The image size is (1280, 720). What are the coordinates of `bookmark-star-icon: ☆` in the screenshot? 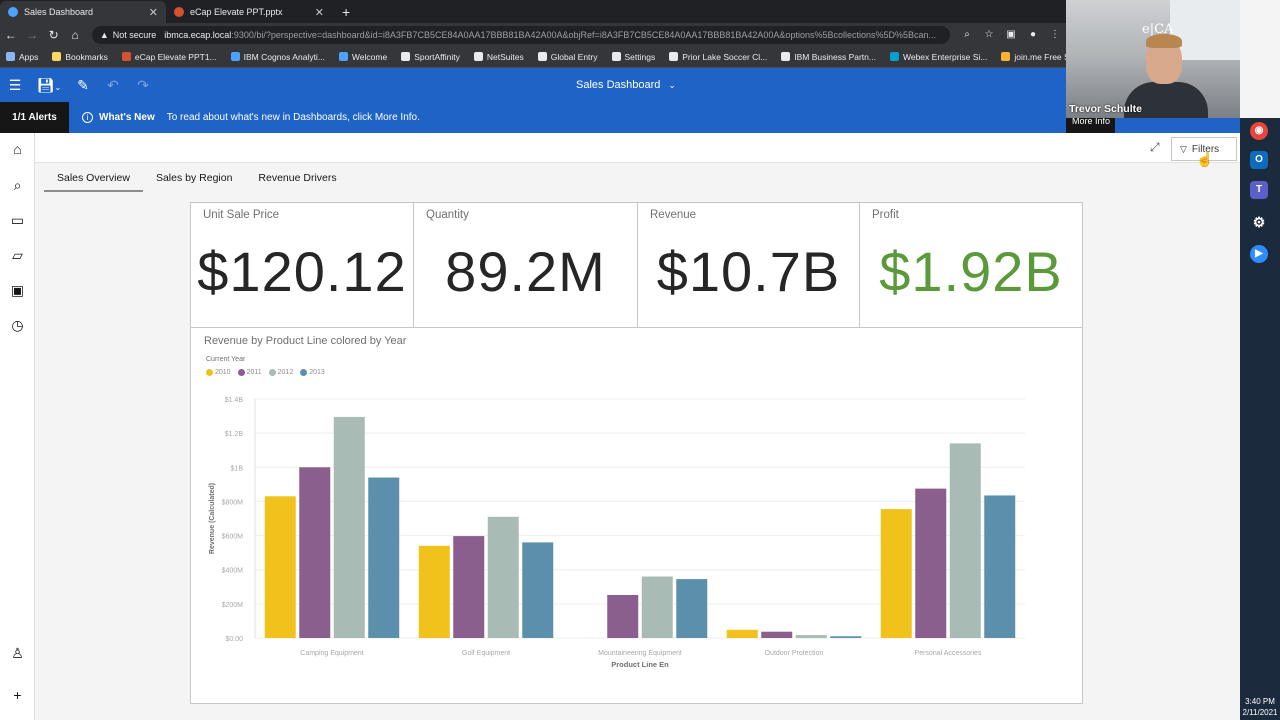 It's located at (989, 34).